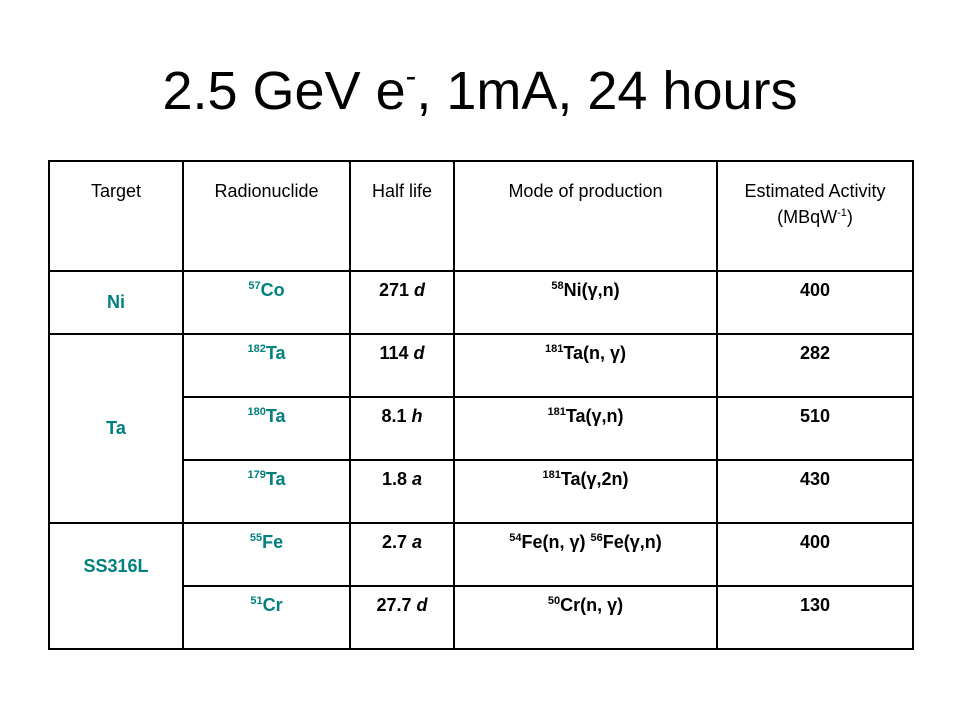 This screenshot has width=960, height=720. What do you see at coordinates (266, 554) in the screenshot?
I see `nuclide-cell: 55Fe` at bounding box center [266, 554].